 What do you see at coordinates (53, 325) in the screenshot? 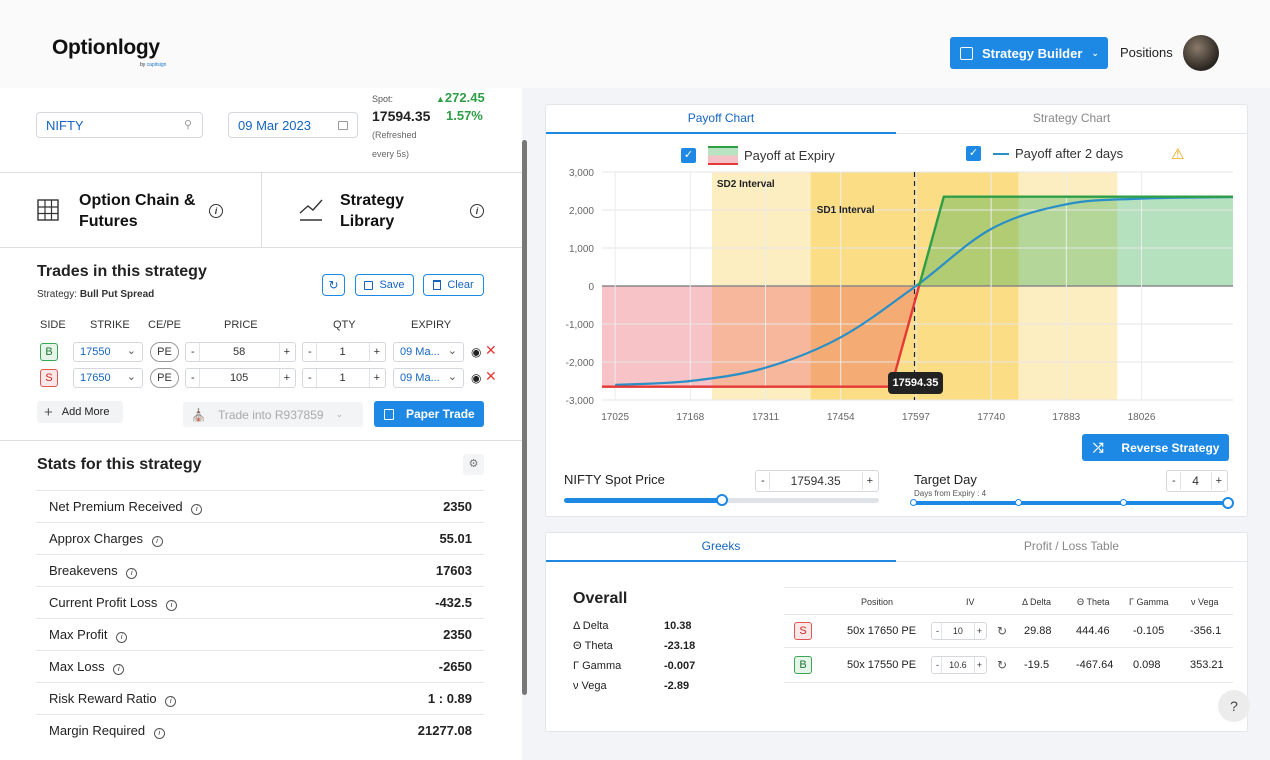
I see `col-side: SIDE` at bounding box center [53, 325].